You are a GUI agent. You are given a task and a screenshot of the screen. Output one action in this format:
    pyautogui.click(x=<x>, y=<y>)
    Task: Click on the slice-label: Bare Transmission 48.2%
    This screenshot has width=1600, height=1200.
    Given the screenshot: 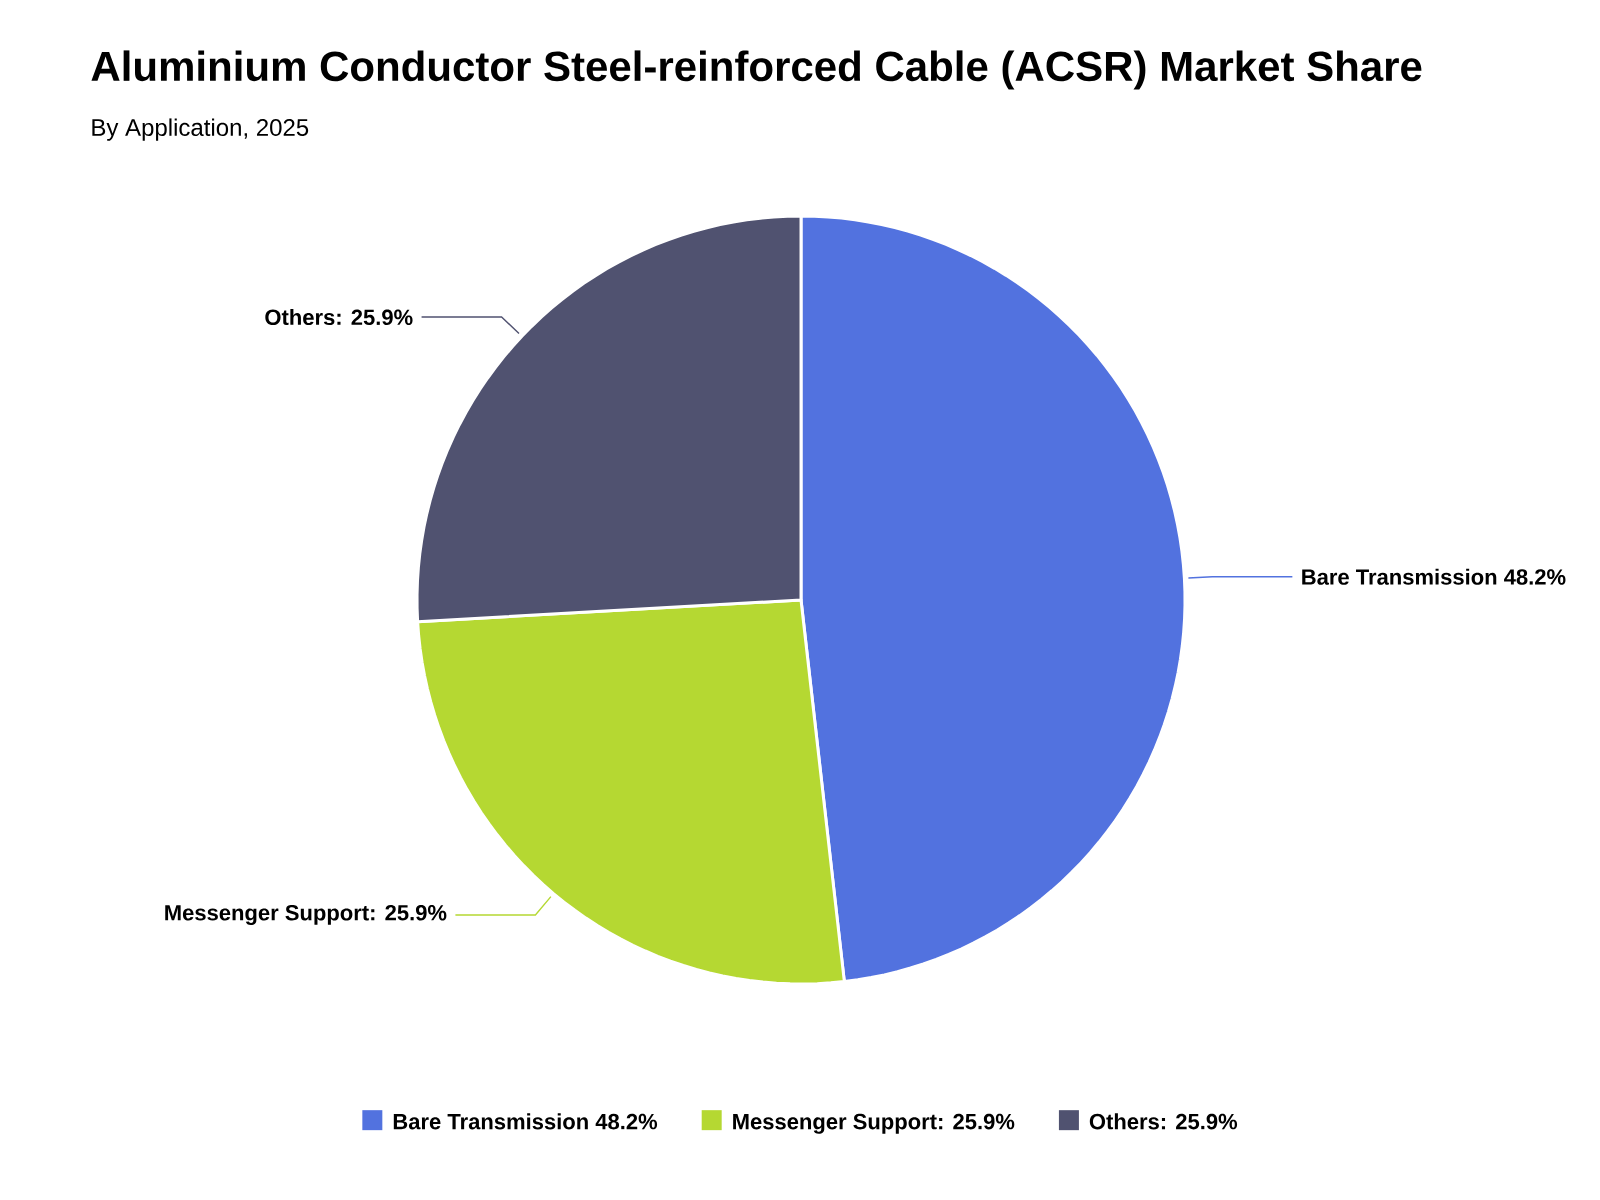 What is the action you would take?
    pyautogui.click(x=1434, y=576)
    